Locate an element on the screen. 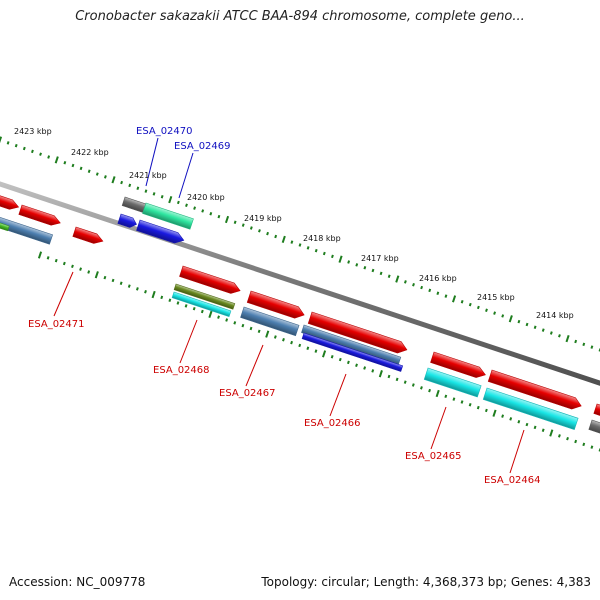  scale-label: 2414 kbp is located at coordinates (555, 315).